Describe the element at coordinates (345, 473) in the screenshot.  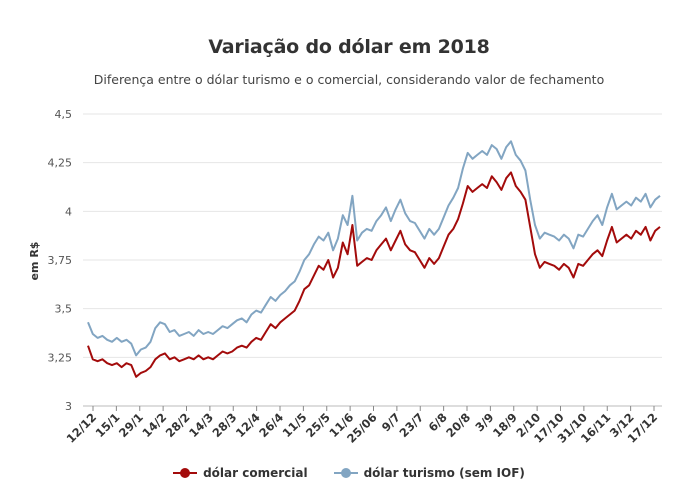
I see `legend-marker-turismo` at that location.